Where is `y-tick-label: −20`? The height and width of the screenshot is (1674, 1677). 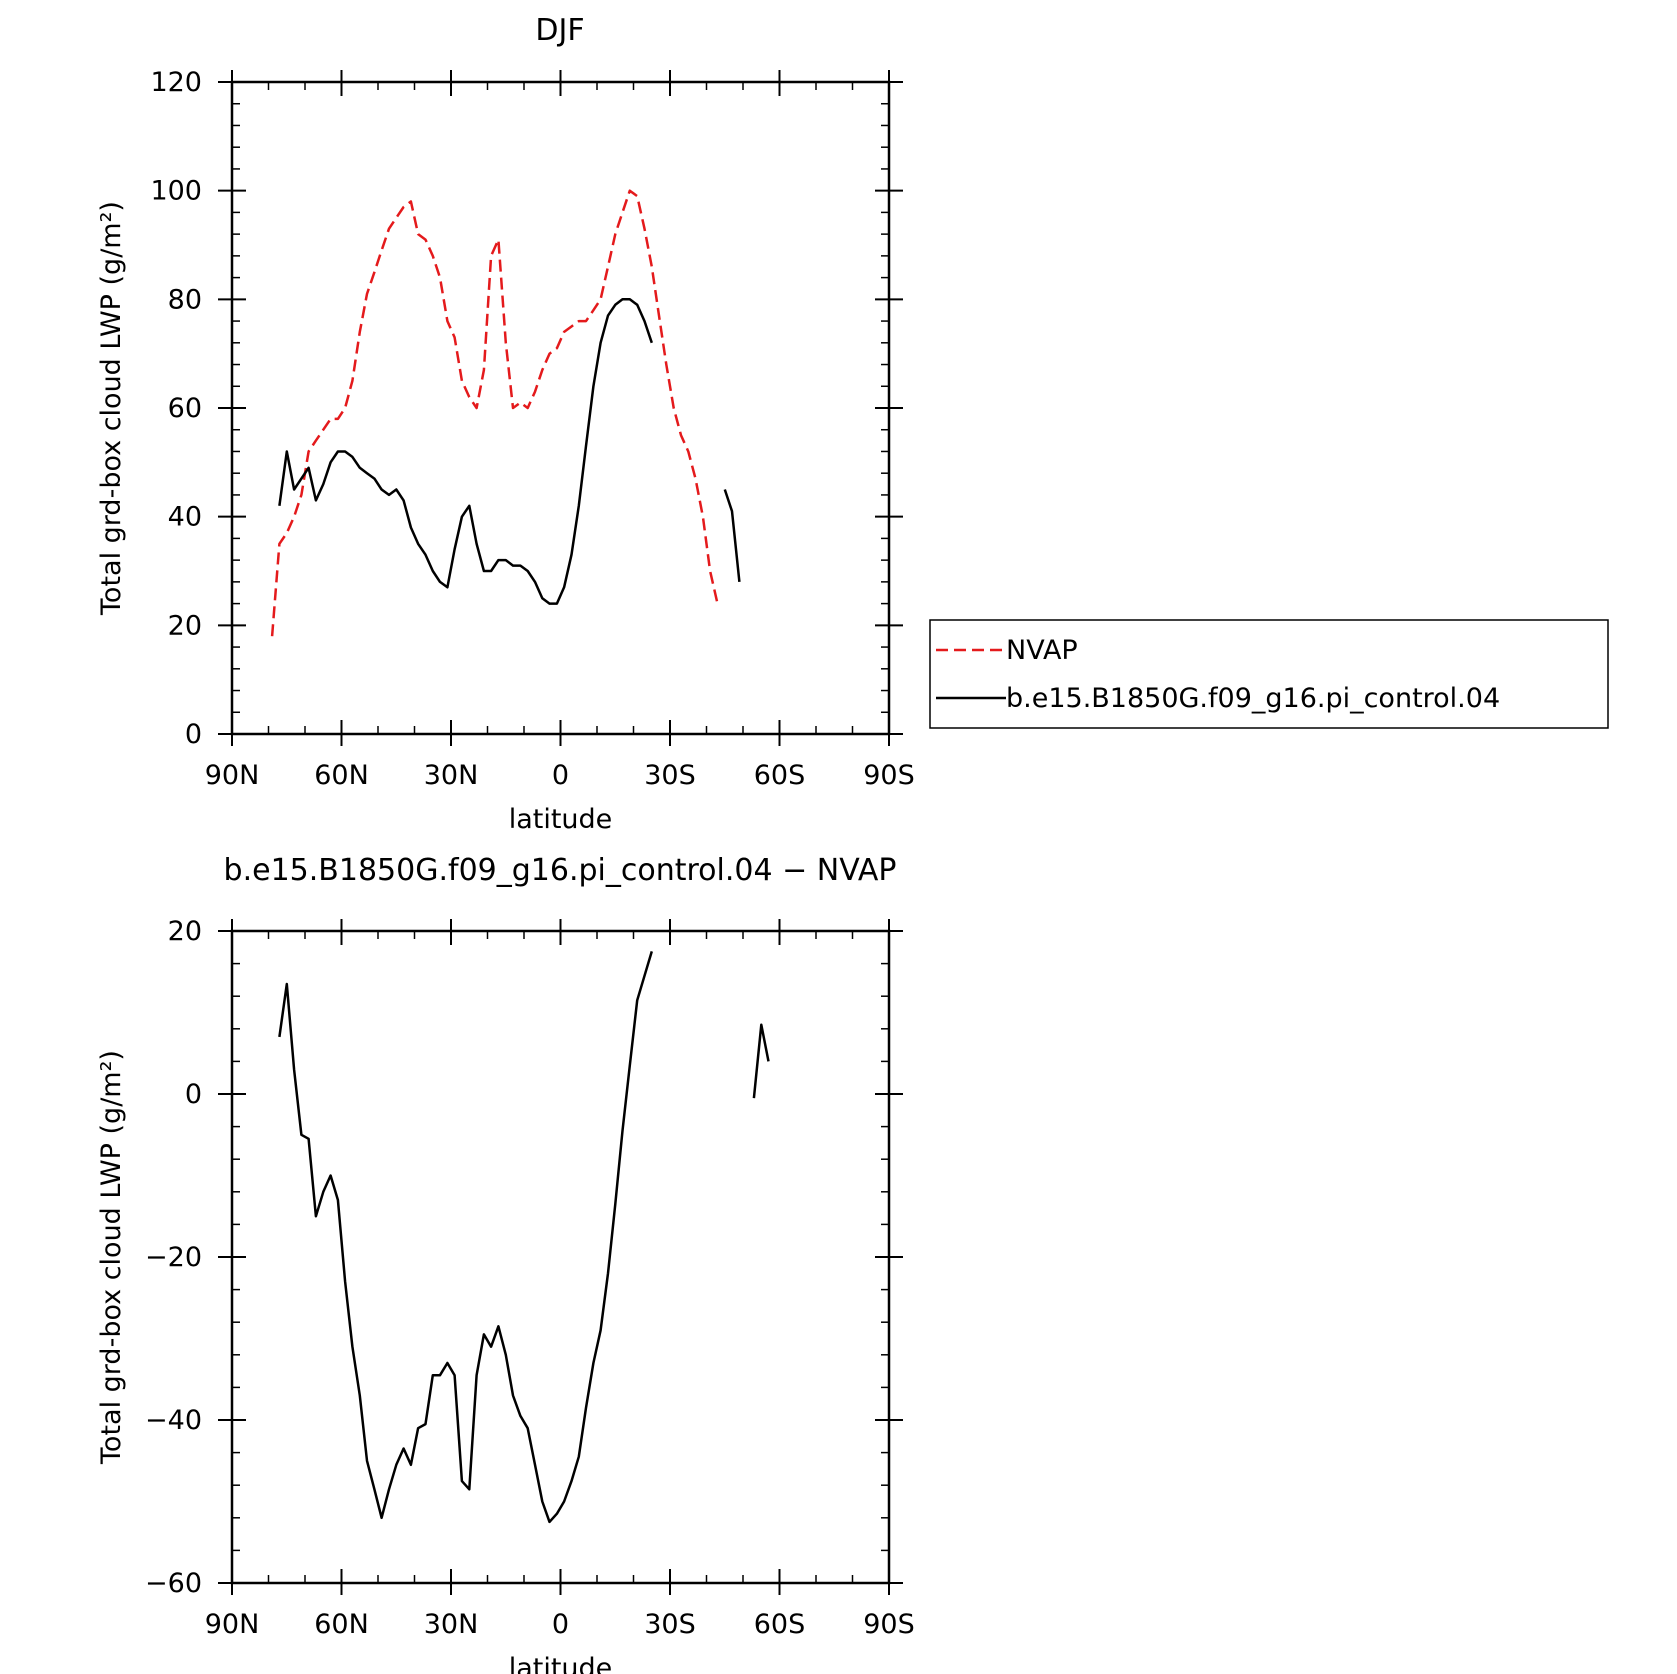
y-tick-label: −20 is located at coordinates (173, 1257).